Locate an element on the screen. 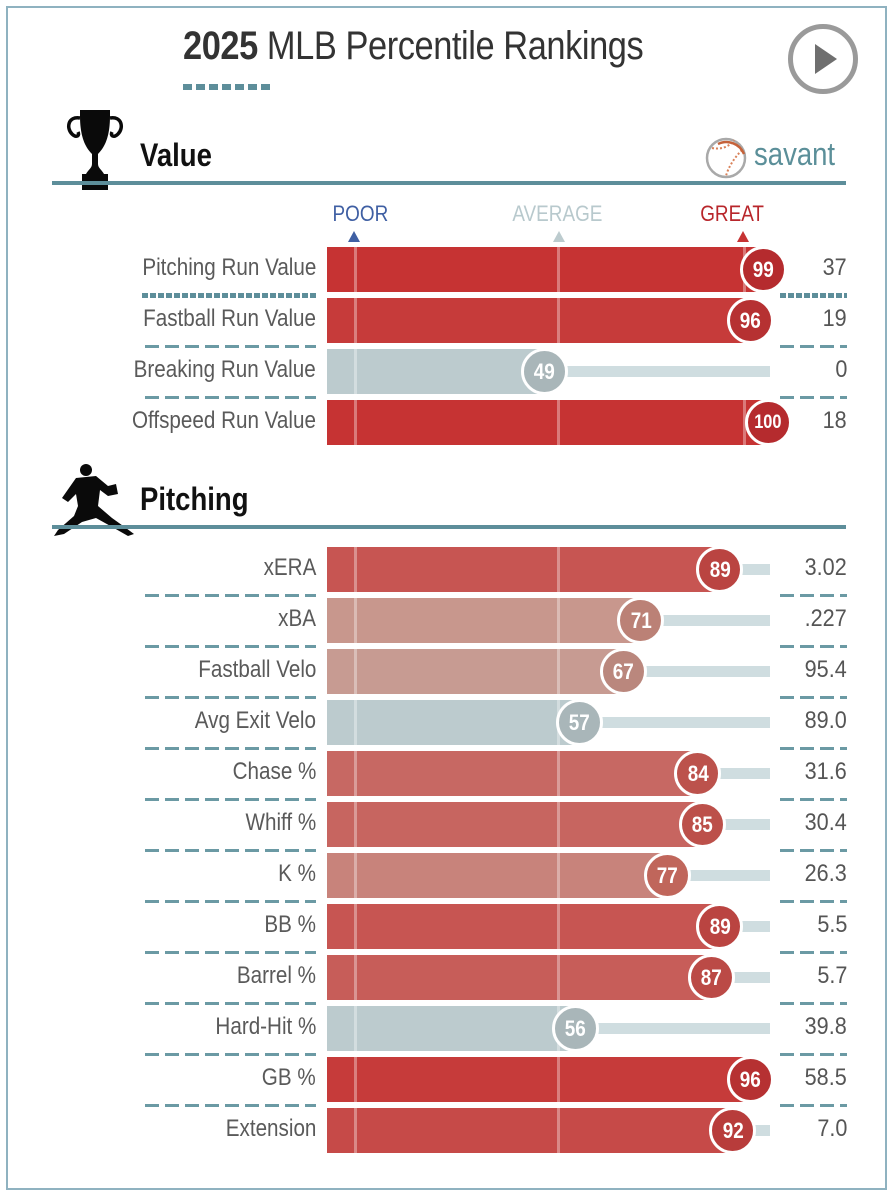  metric-label: GB % is located at coordinates (289, 1077).